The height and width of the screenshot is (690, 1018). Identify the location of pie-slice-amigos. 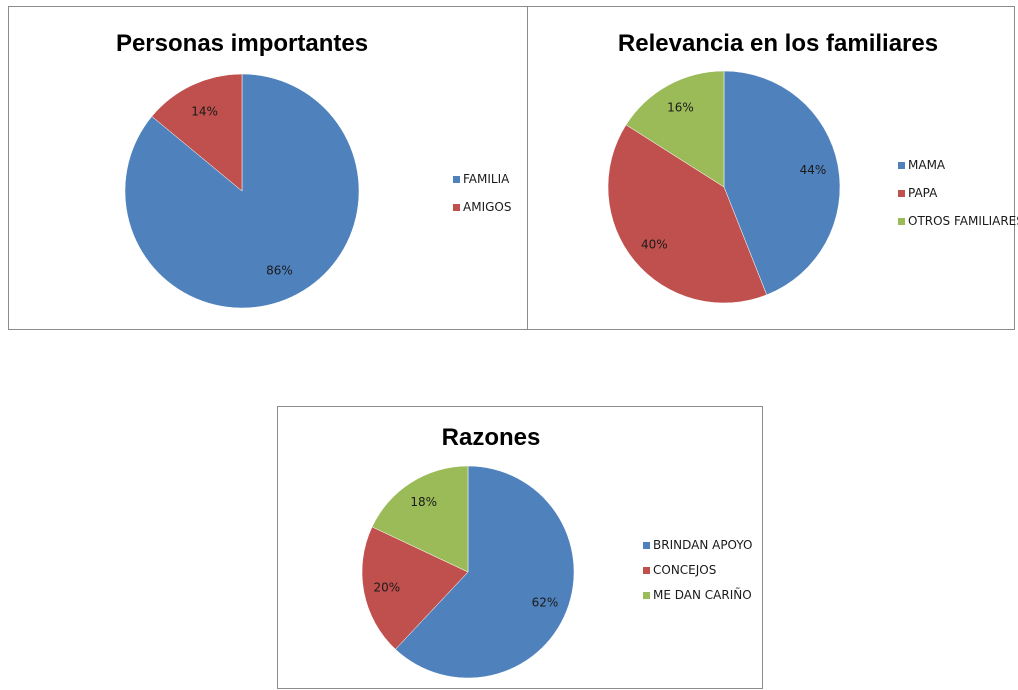
(197, 132).